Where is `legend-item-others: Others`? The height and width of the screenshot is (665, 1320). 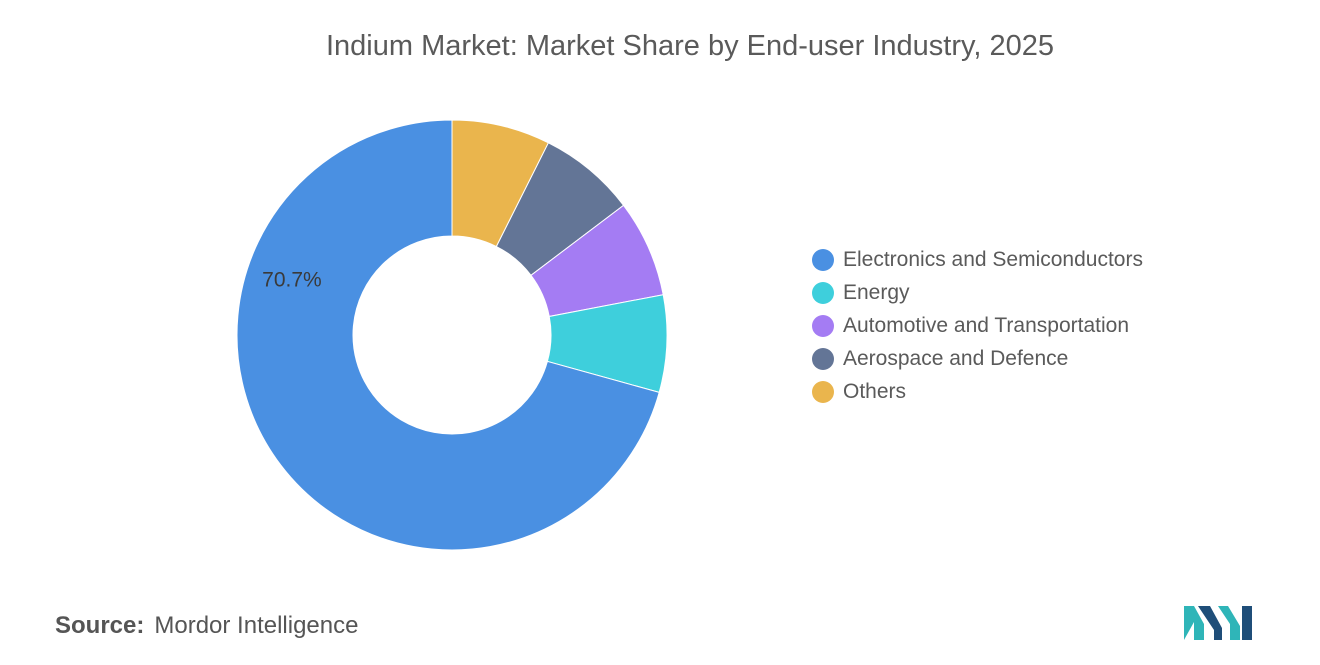
legend-item-others: Others is located at coordinates (977, 391).